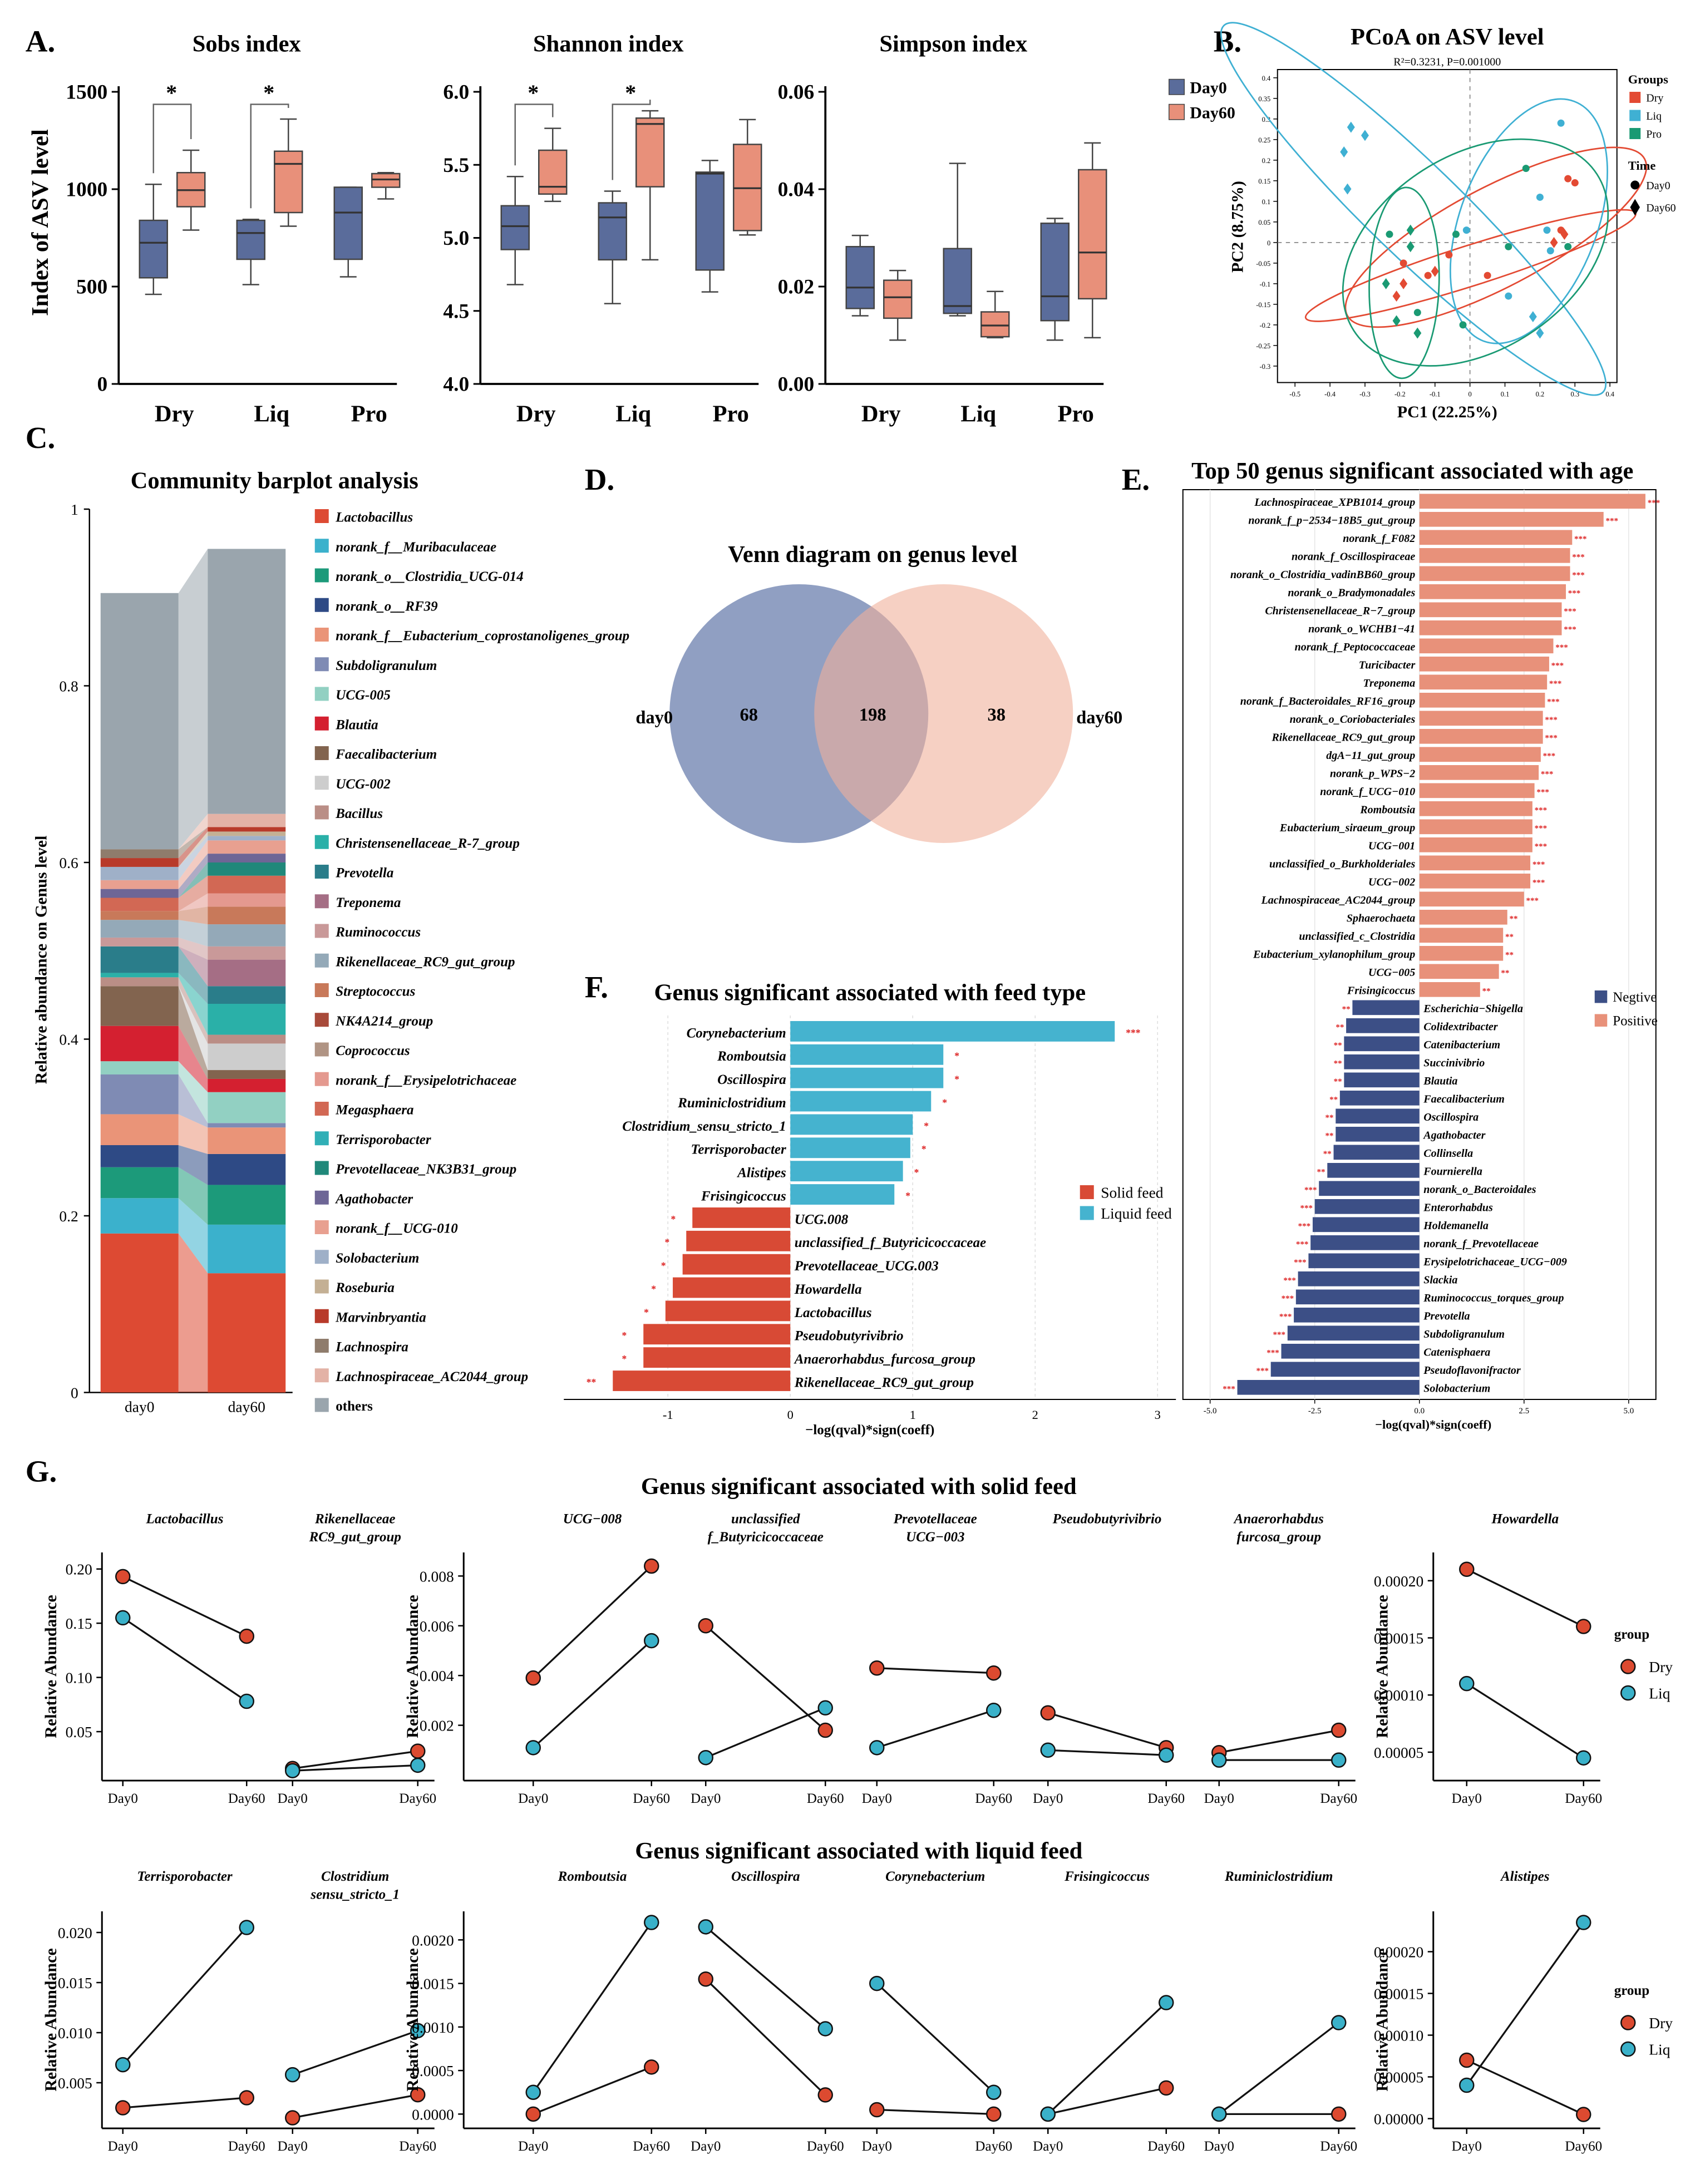 This screenshot has width=1705, height=2184. What do you see at coordinates (431, 1376) in the screenshot?
I see `legend-label: Lachnospiraceae_AC2044_group` at bounding box center [431, 1376].